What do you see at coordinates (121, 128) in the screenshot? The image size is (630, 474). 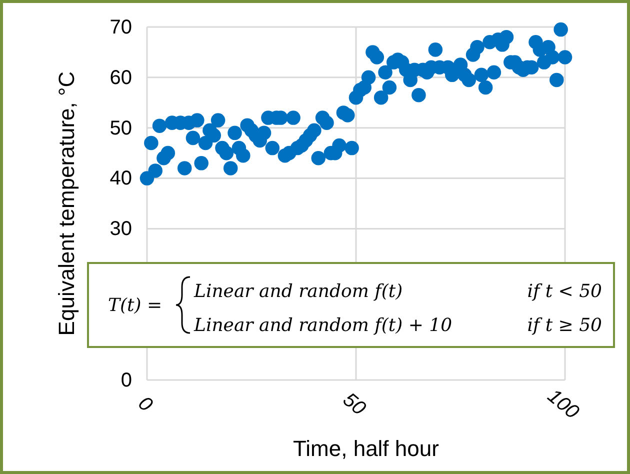 I see `y-tick-label: 50` at bounding box center [121, 128].